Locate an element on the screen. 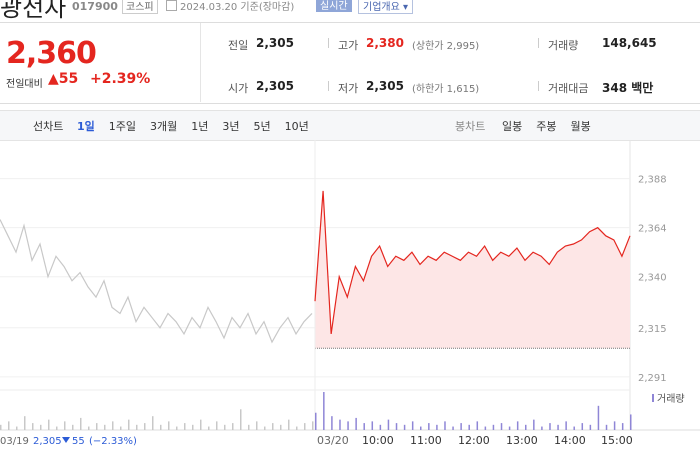 This screenshot has width=700, height=450. x-tick-label: 12:00 is located at coordinates (474, 440).